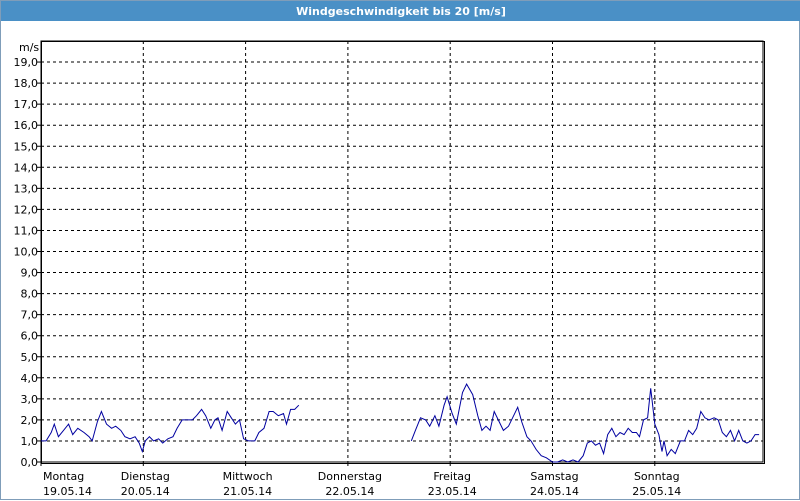  What do you see at coordinates (400, 11) in the screenshot?
I see `chart-title: Windgeschwindigkeit bis 20 [m/s]` at bounding box center [400, 11].